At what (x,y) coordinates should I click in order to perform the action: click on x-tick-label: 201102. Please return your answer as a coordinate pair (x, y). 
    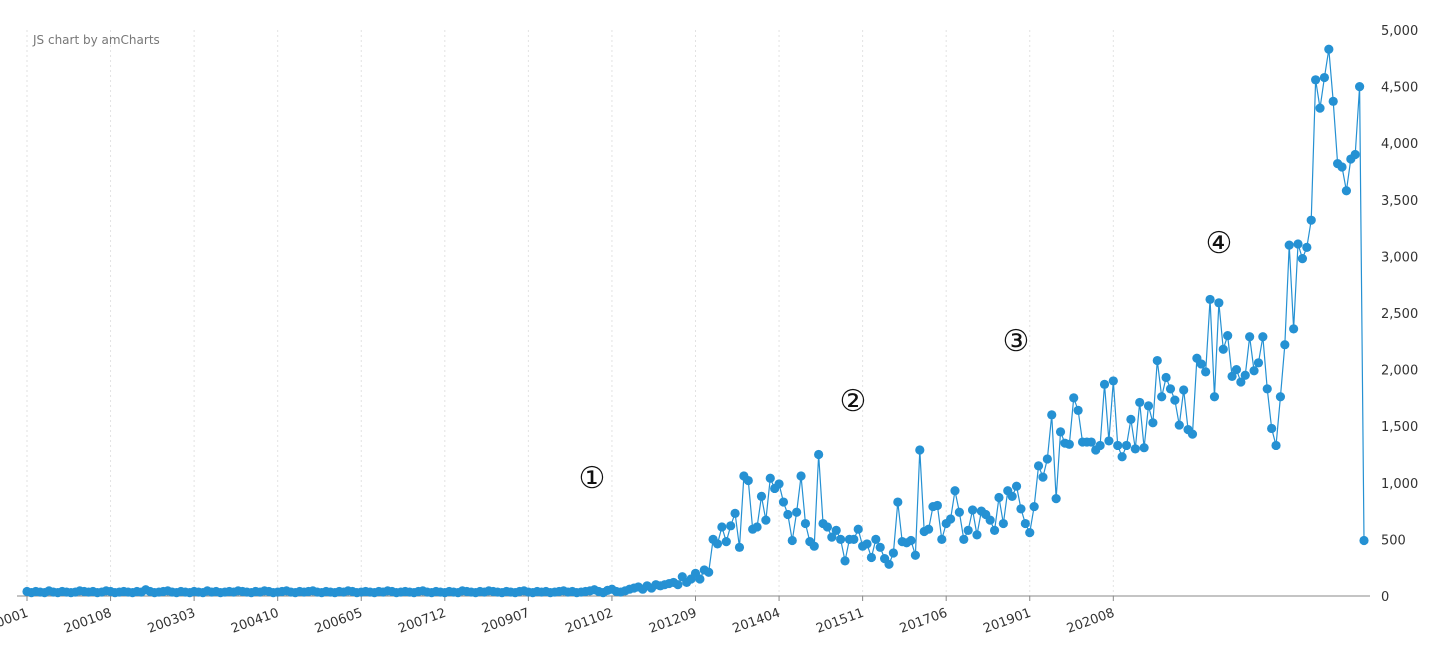
    Looking at the image, I should click on (590, 621).